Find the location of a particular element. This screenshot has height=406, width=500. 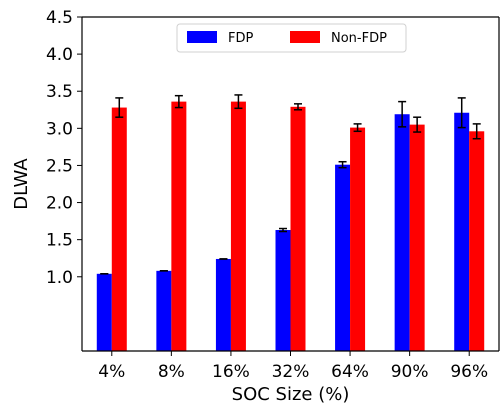

y-tick-label: 3.5 is located at coordinates (59, 92).